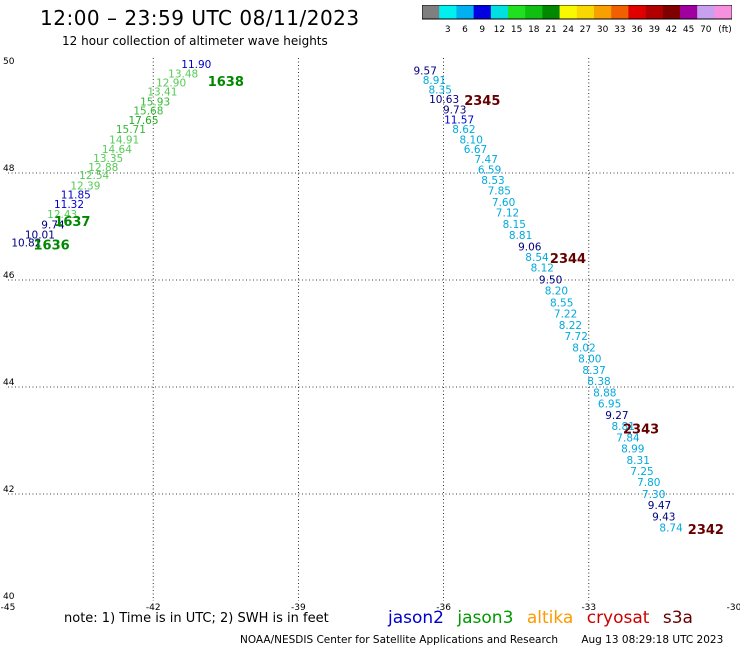 The width and height of the screenshot is (740, 650). What do you see at coordinates (162, 93) in the screenshot?
I see `swh-value-label: 13.41` at bounding box center [162, 93].